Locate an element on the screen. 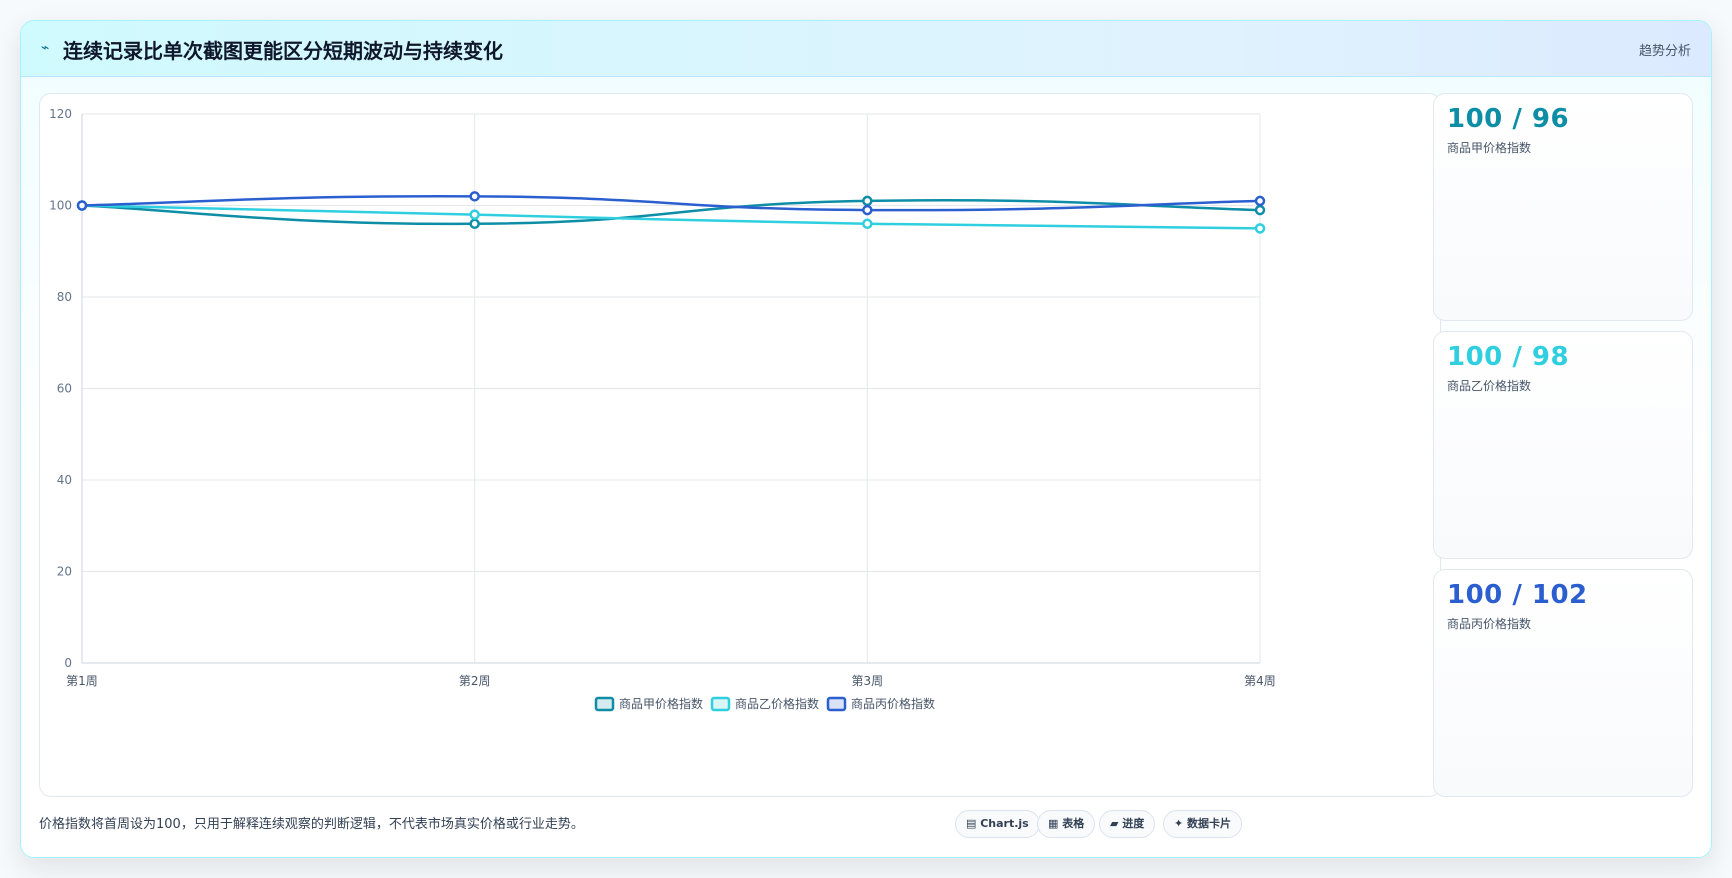 This screenshot has width=1732, height=878. x-tick-label: 第4周 is located at coordinates (1260, 681).